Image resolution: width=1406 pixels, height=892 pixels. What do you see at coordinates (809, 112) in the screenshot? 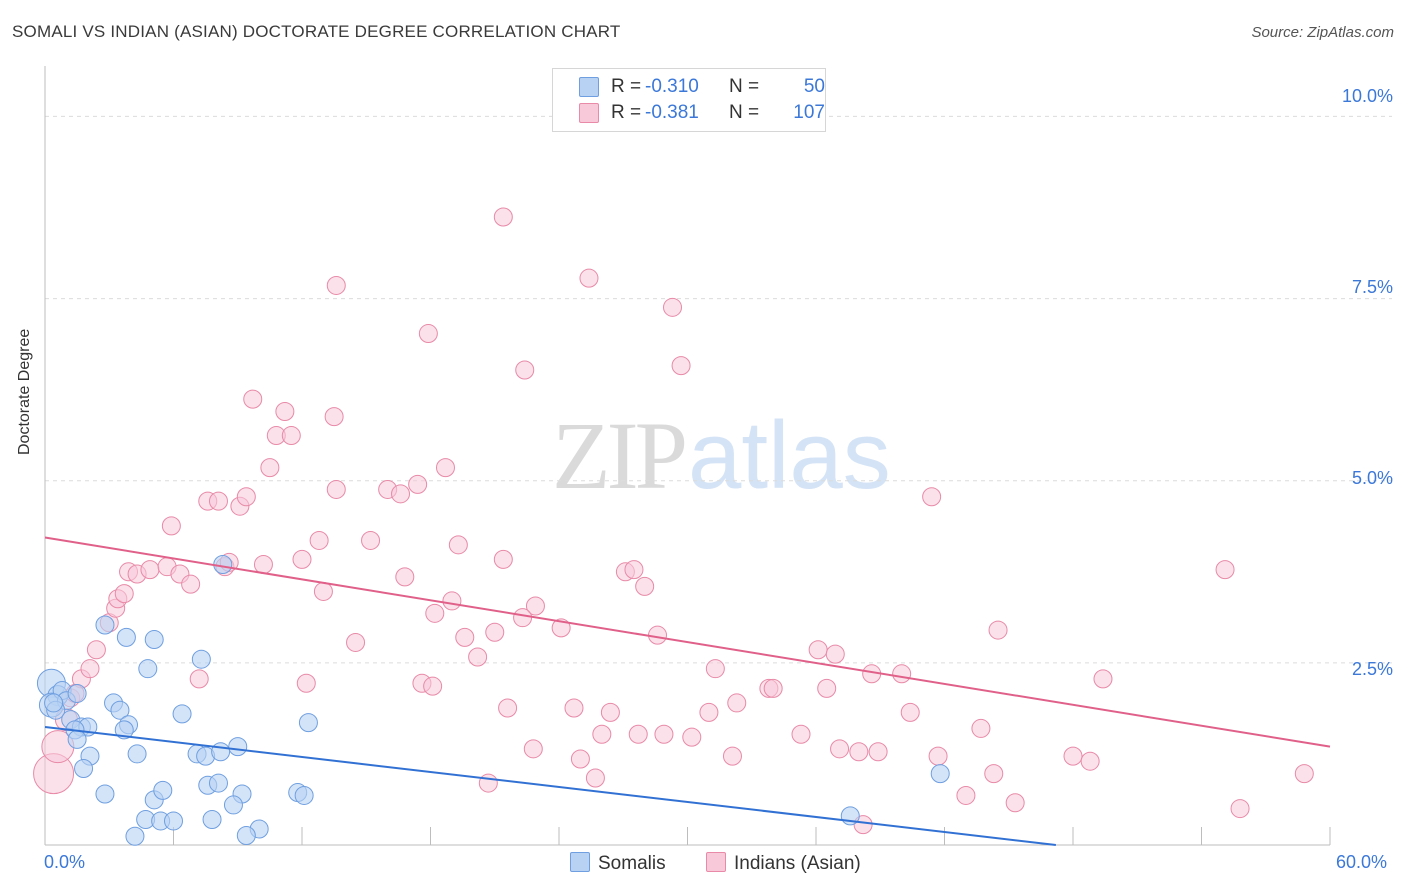
I see `n-value: 107` at bounding box center [809, 112].